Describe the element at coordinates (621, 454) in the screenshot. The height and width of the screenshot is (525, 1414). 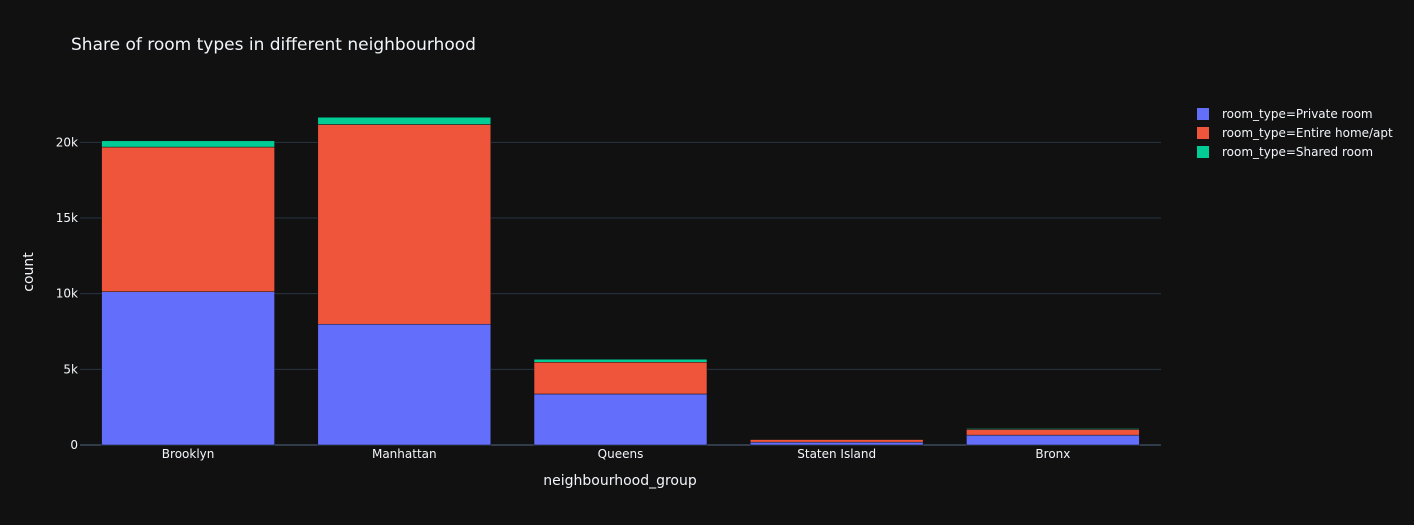
I see `x-tick-label: Queens` at that location.